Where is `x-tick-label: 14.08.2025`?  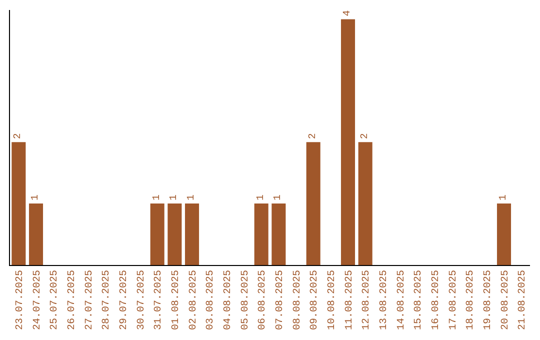
x-tick-label: 14.08.2025 is located at coordinates (402, 300).